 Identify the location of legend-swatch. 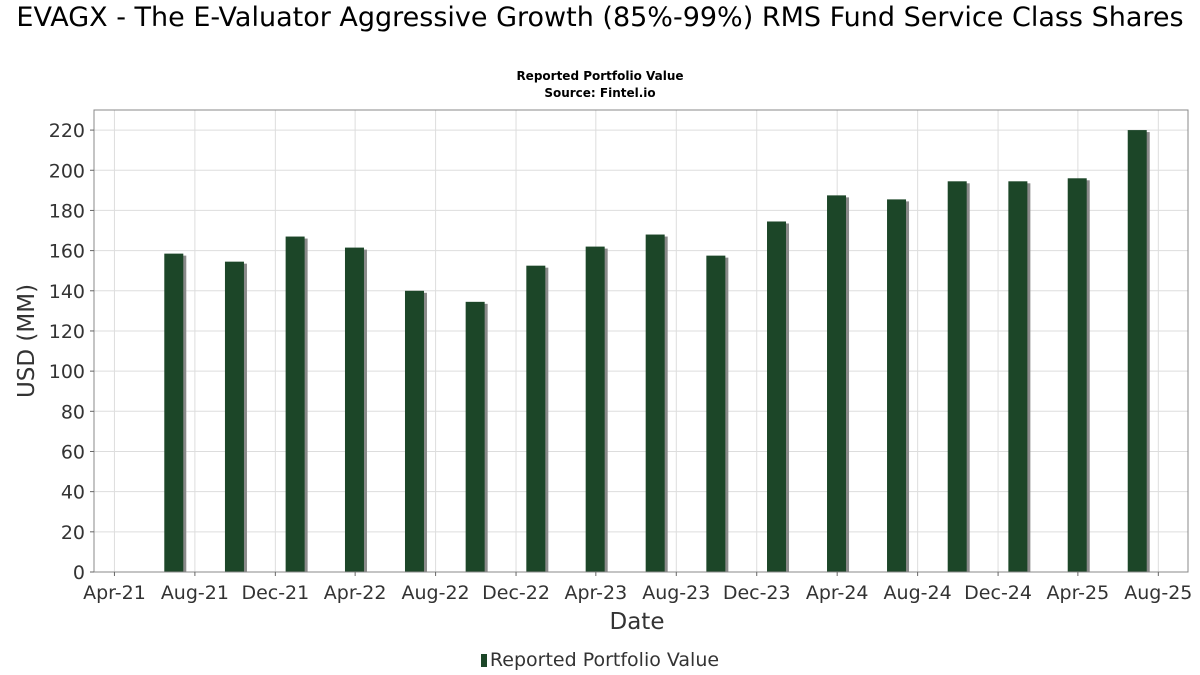
(483, 660).